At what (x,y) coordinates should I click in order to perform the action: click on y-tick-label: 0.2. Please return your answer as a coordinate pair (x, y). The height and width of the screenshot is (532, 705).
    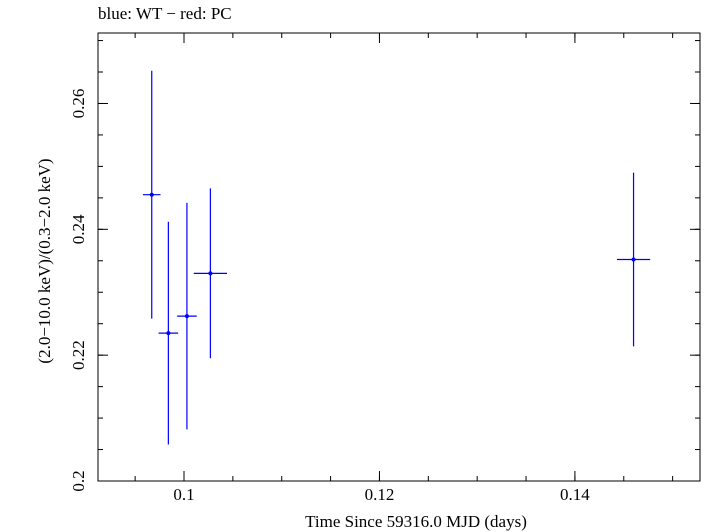
    Looking at the image, I should click on (78, 480).